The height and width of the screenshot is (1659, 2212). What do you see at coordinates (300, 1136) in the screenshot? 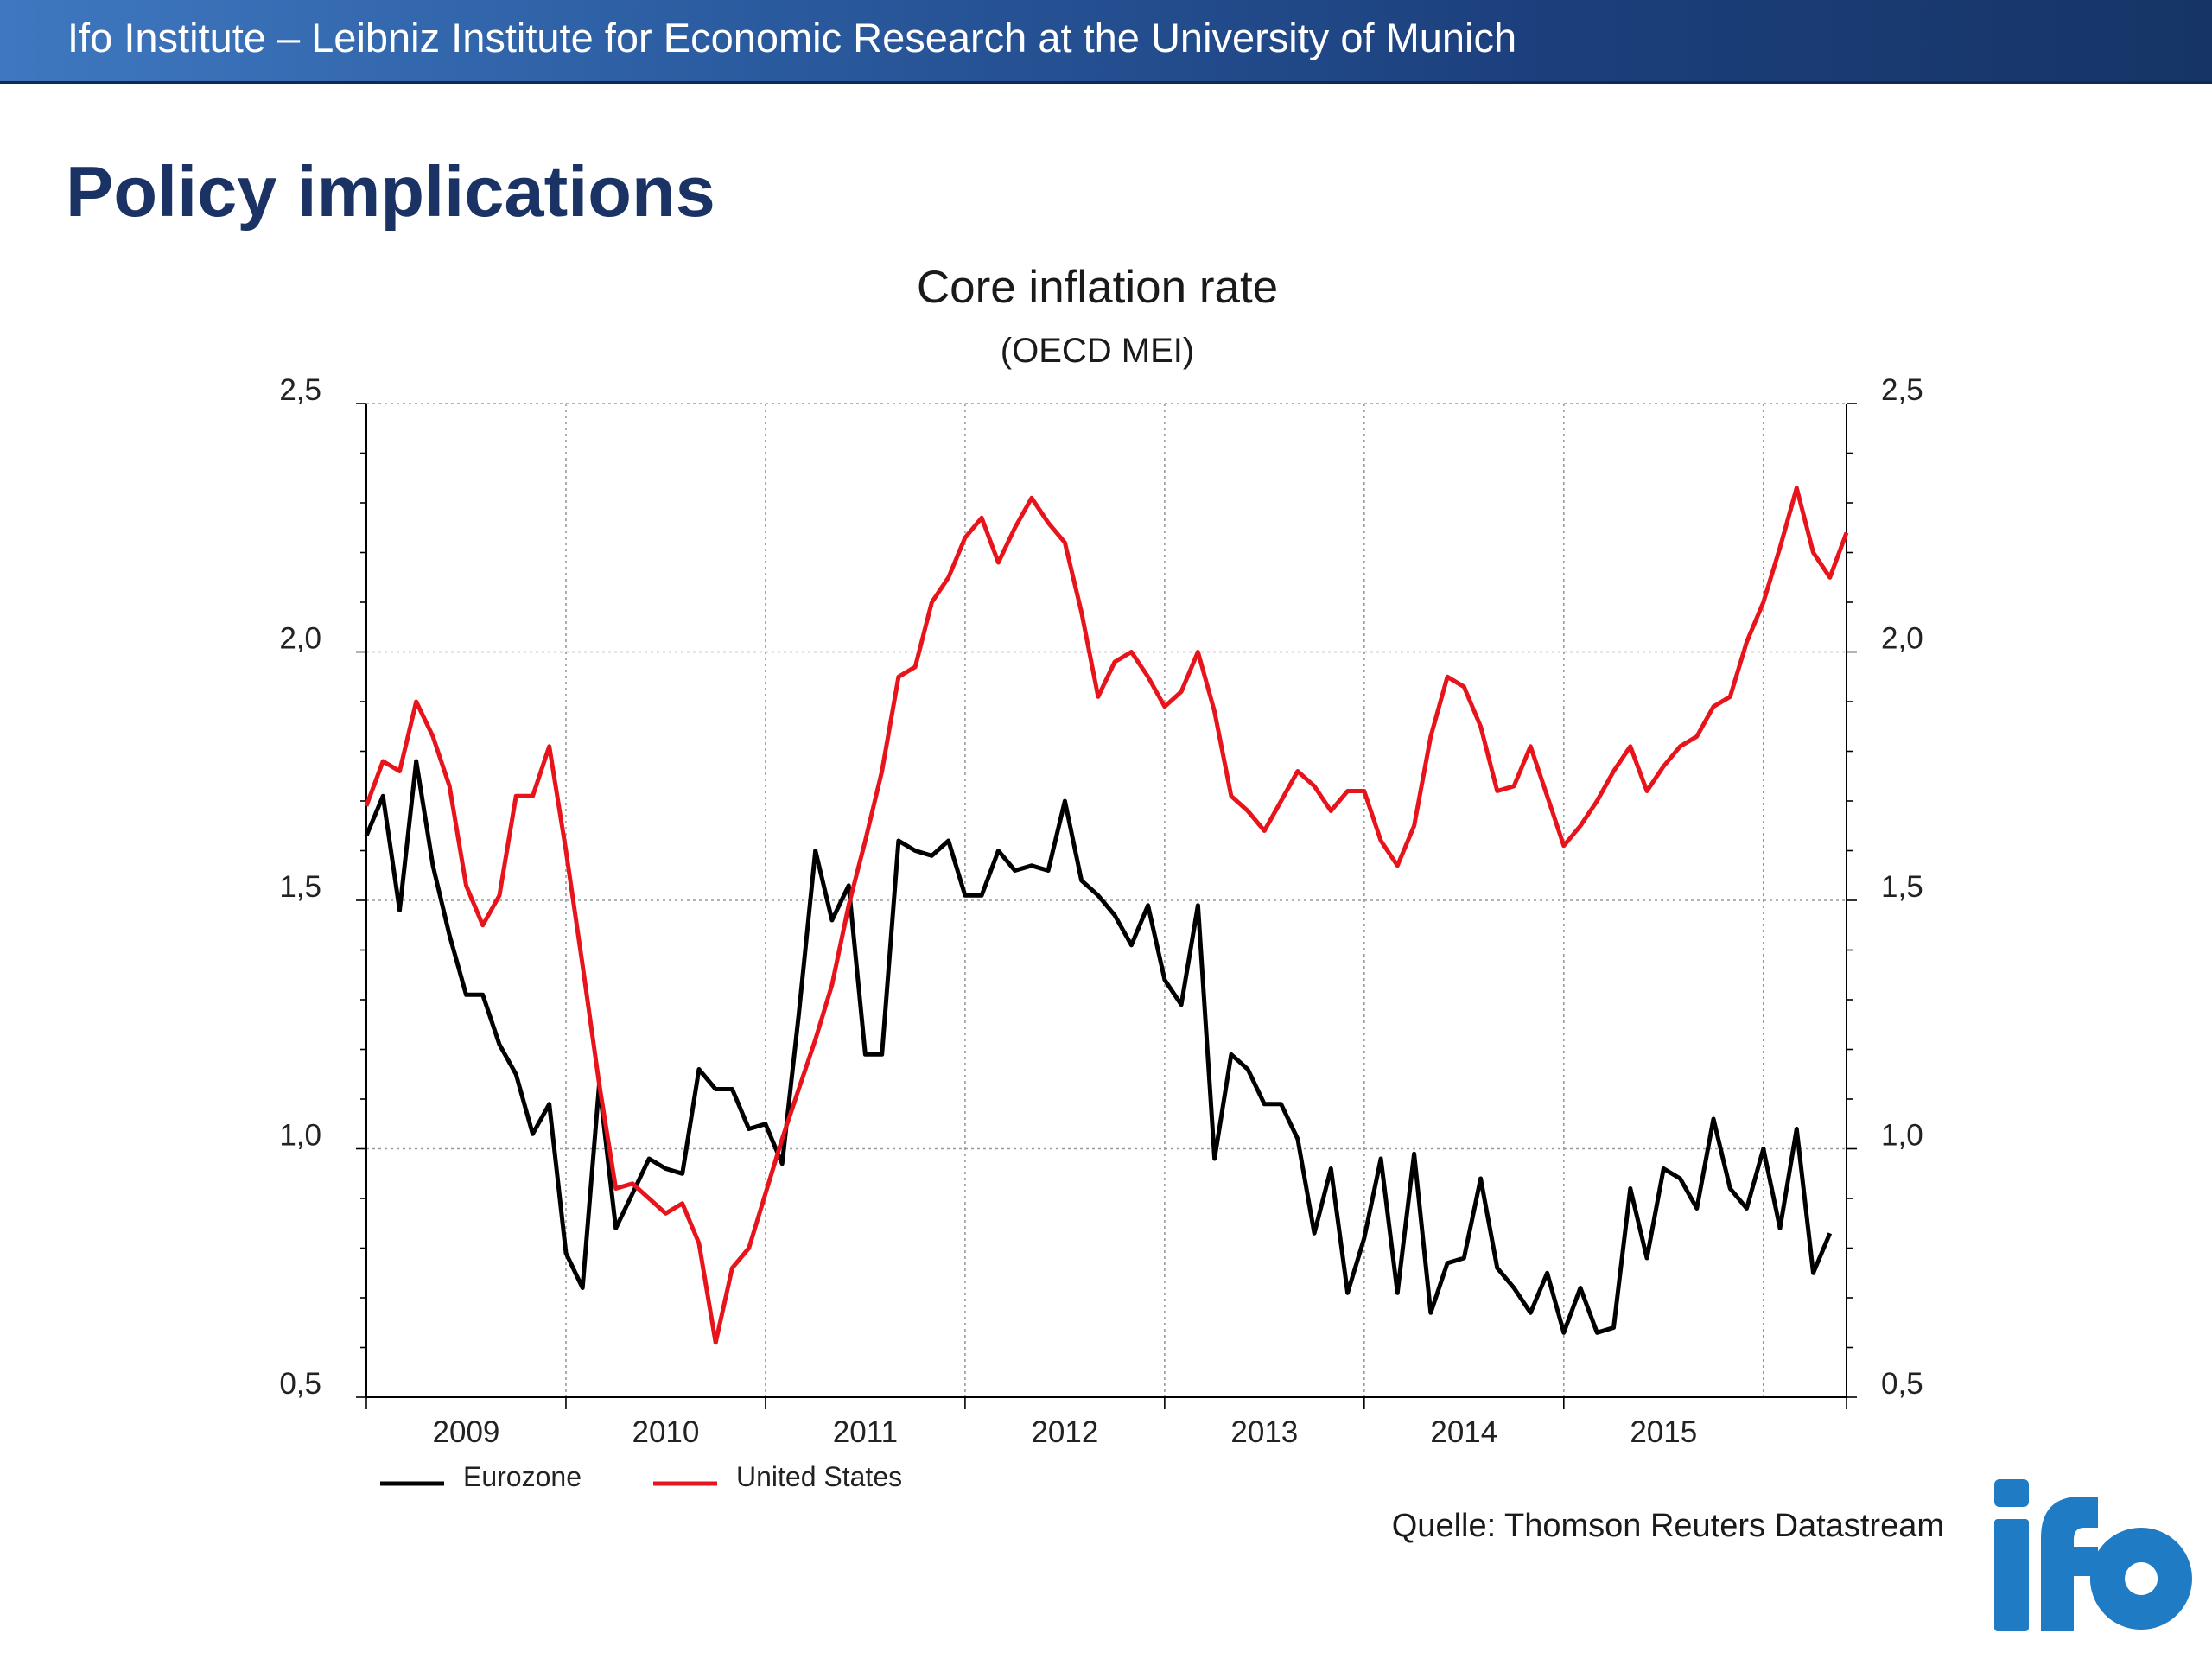
I see `y-tick-label-left: 1,0` at bounding box center [300, 1136].